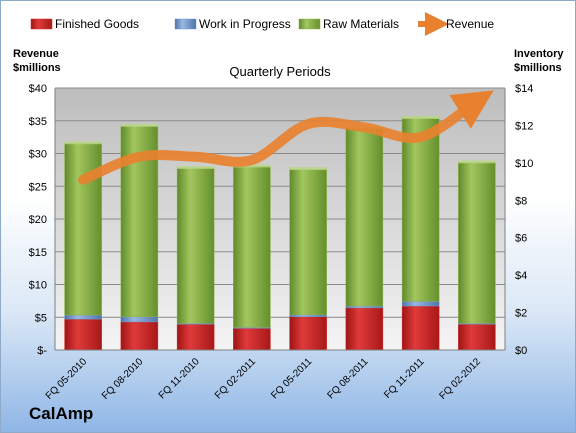  Describe the element at coordinates (41, 318) in the screenshot. I see `left-tick-label: $5` at that location.